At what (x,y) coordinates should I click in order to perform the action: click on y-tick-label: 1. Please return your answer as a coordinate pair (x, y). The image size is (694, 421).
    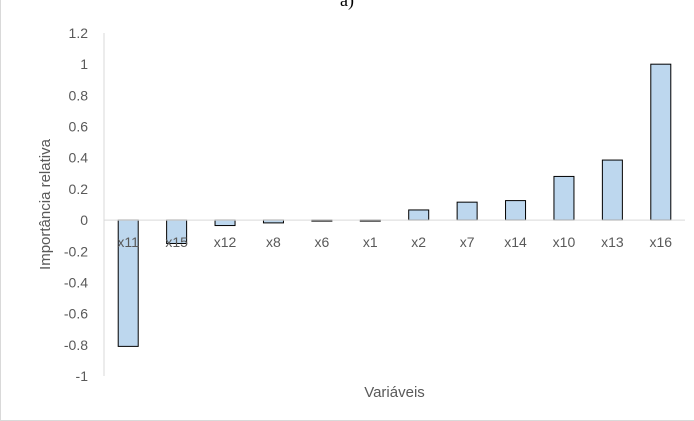
    Looking at the image, I should click on (84, 64).